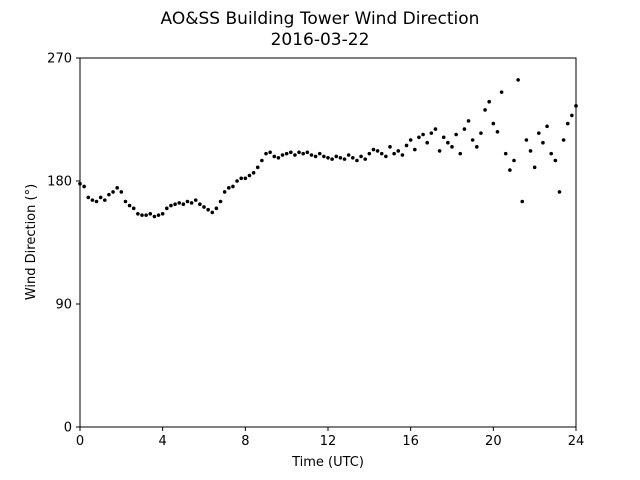 This screenshot has width=640, height=480. I want to click on chart-subtitle: 2016-03-22, so click(320, 40).